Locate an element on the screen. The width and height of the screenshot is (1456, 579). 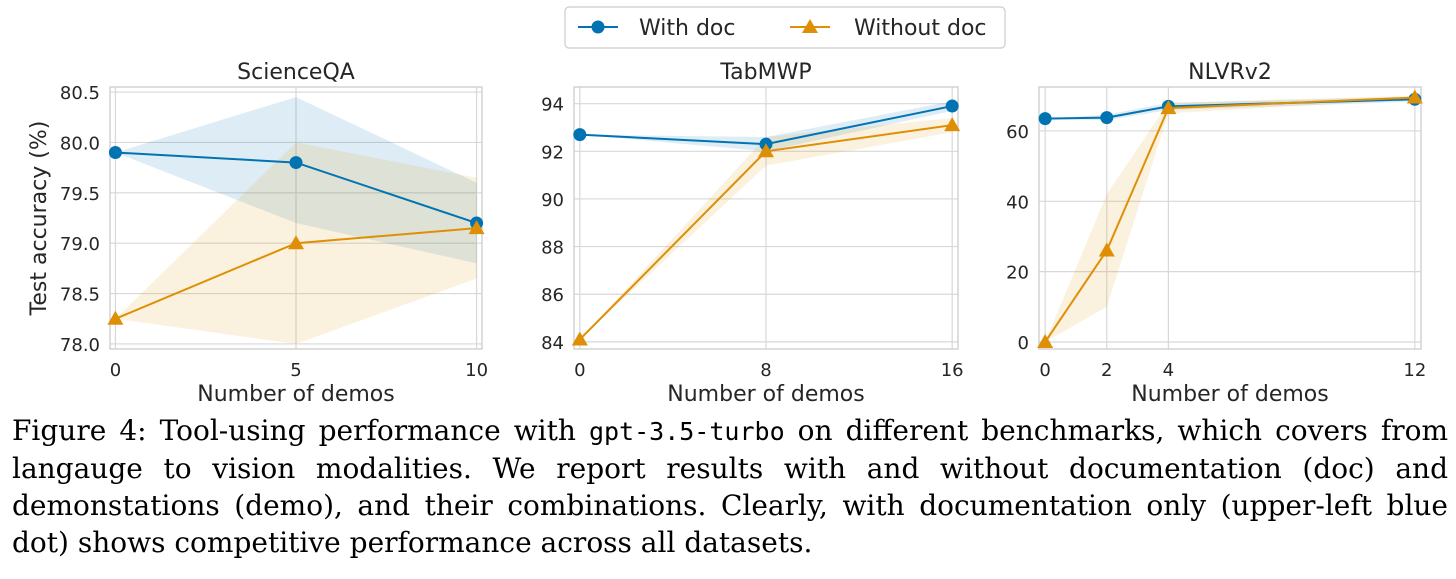
legend-frame is located at coordinates (785, 27).